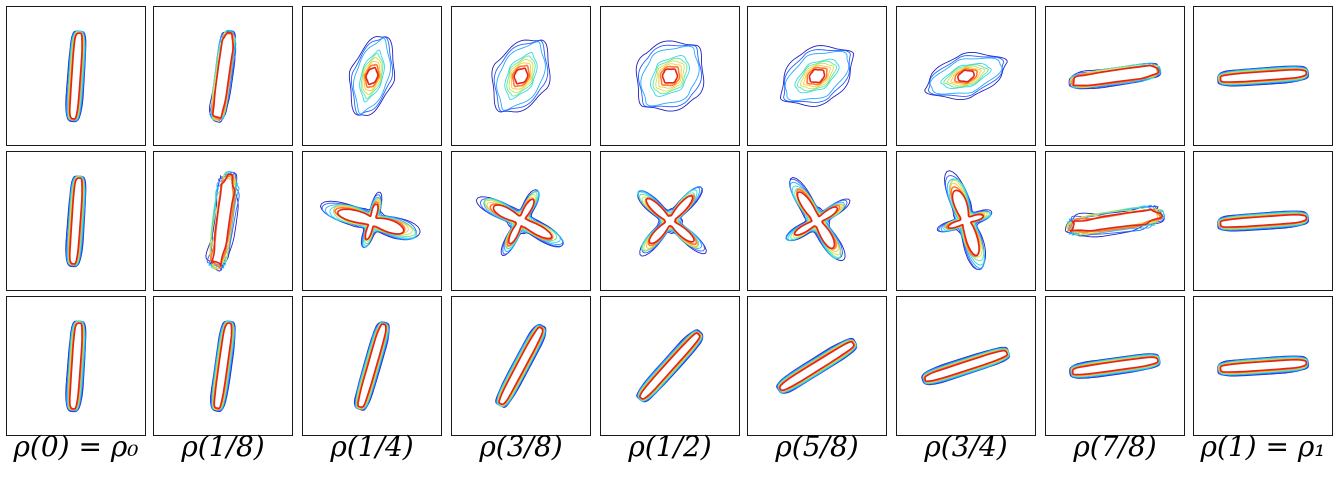 This screenshot has width=1336, height=483. What do you see at coordinates (521, 446) in the screenshot?
I see `time-caption-4: ρ(3/8)` at bounding box center [521, 446].